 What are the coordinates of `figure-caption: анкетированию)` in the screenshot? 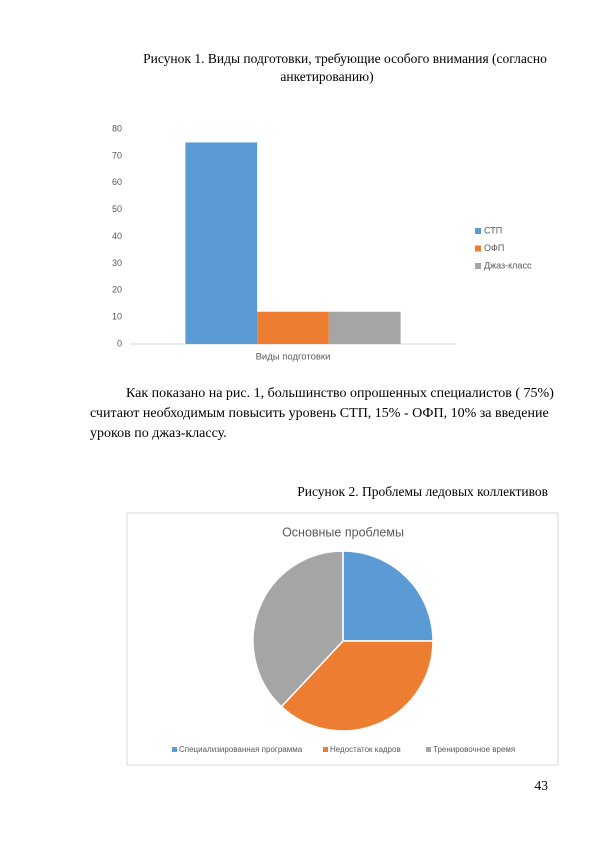 It's located at (326, 76).